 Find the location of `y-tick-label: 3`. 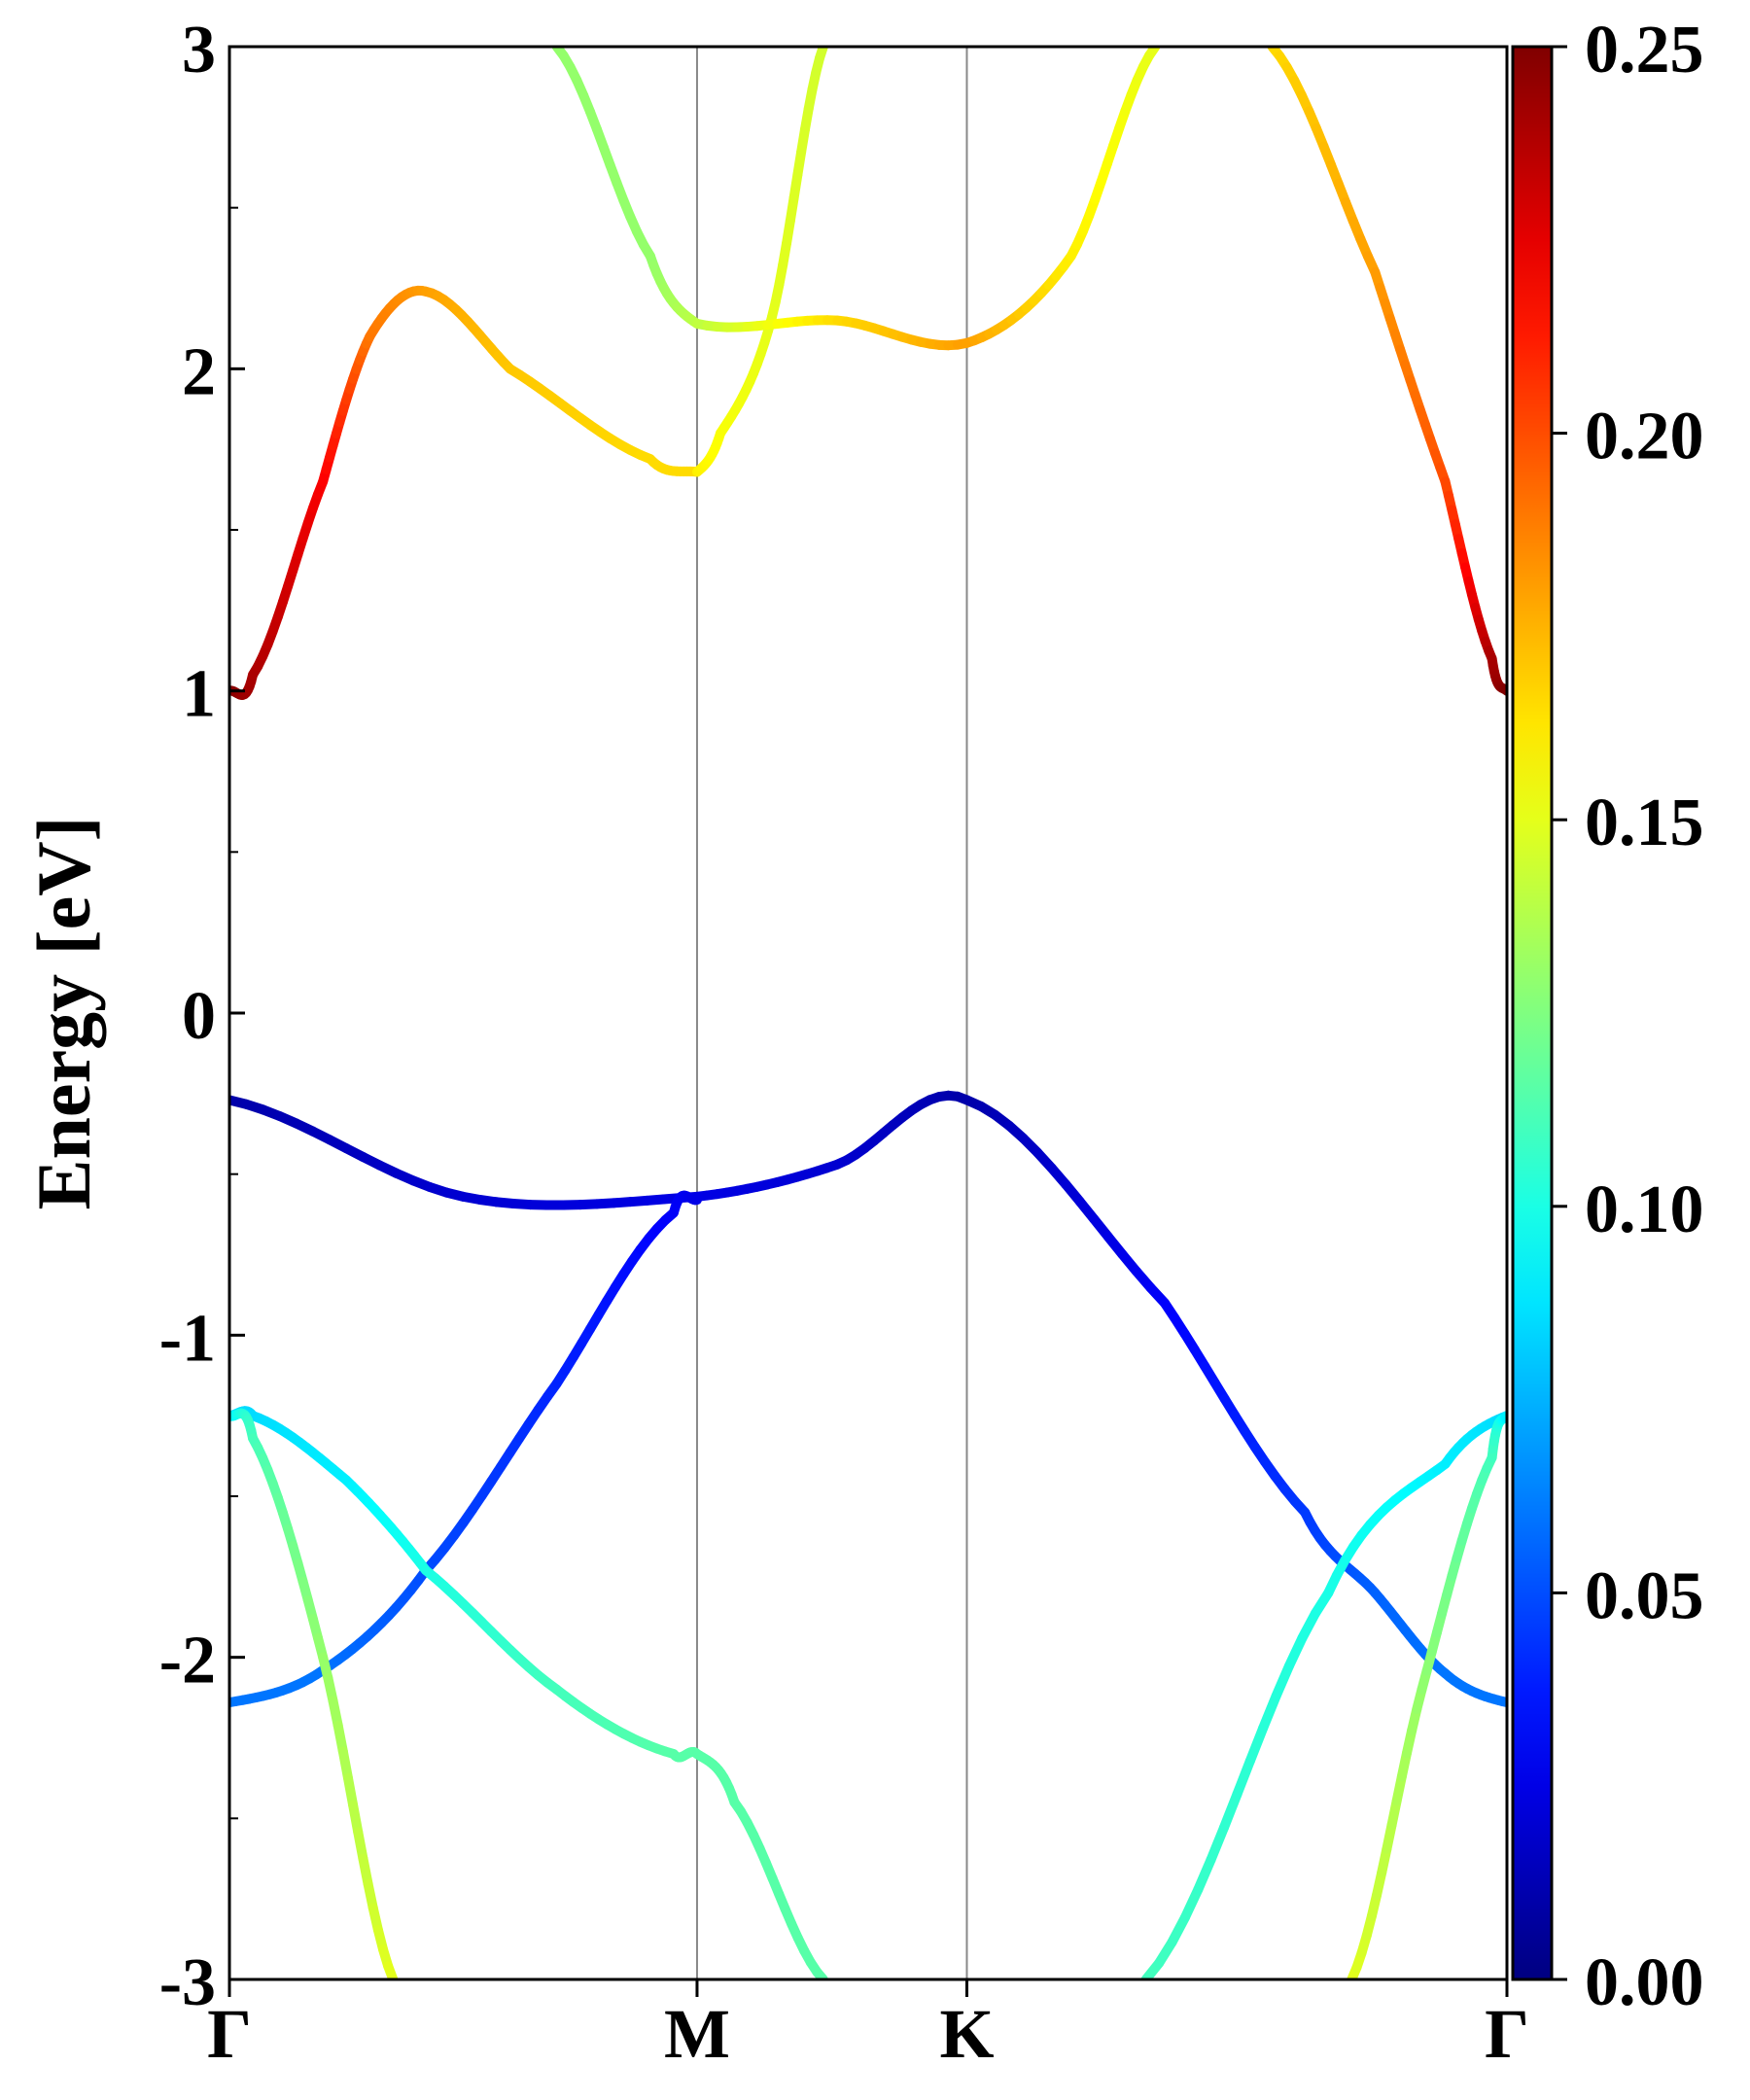

y-tick-label: 3 is located at coordinates (199, 50).